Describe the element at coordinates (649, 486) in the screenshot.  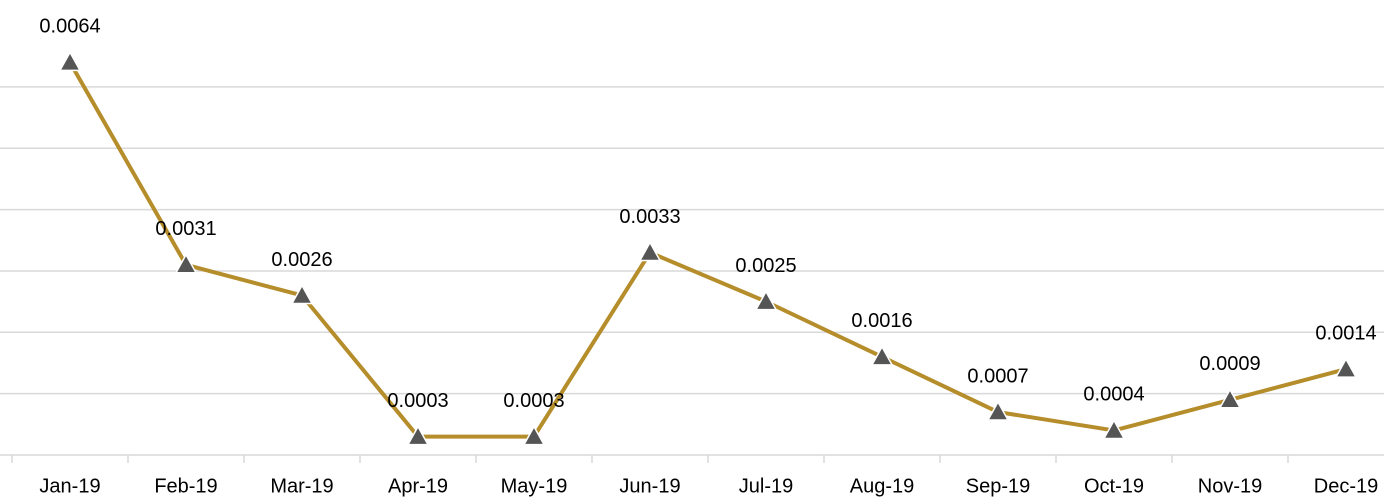
I see `x-tick-label: Jun-19` at that location.